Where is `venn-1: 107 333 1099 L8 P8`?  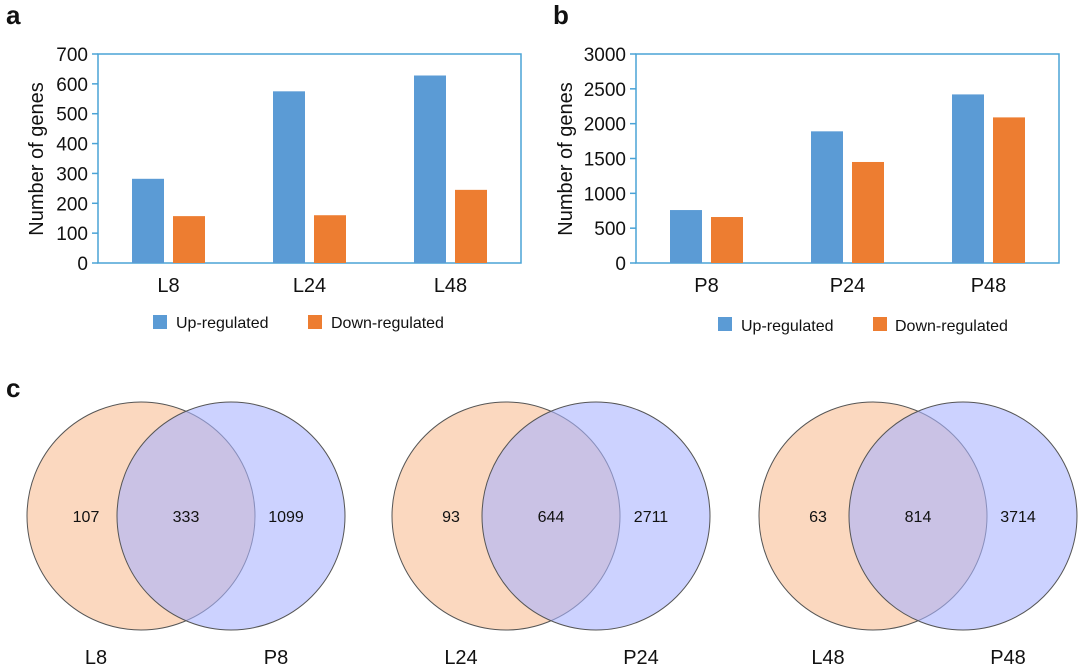
venn-1: 107 333 1099 L8 P8 is located at coordinates (186, 535).